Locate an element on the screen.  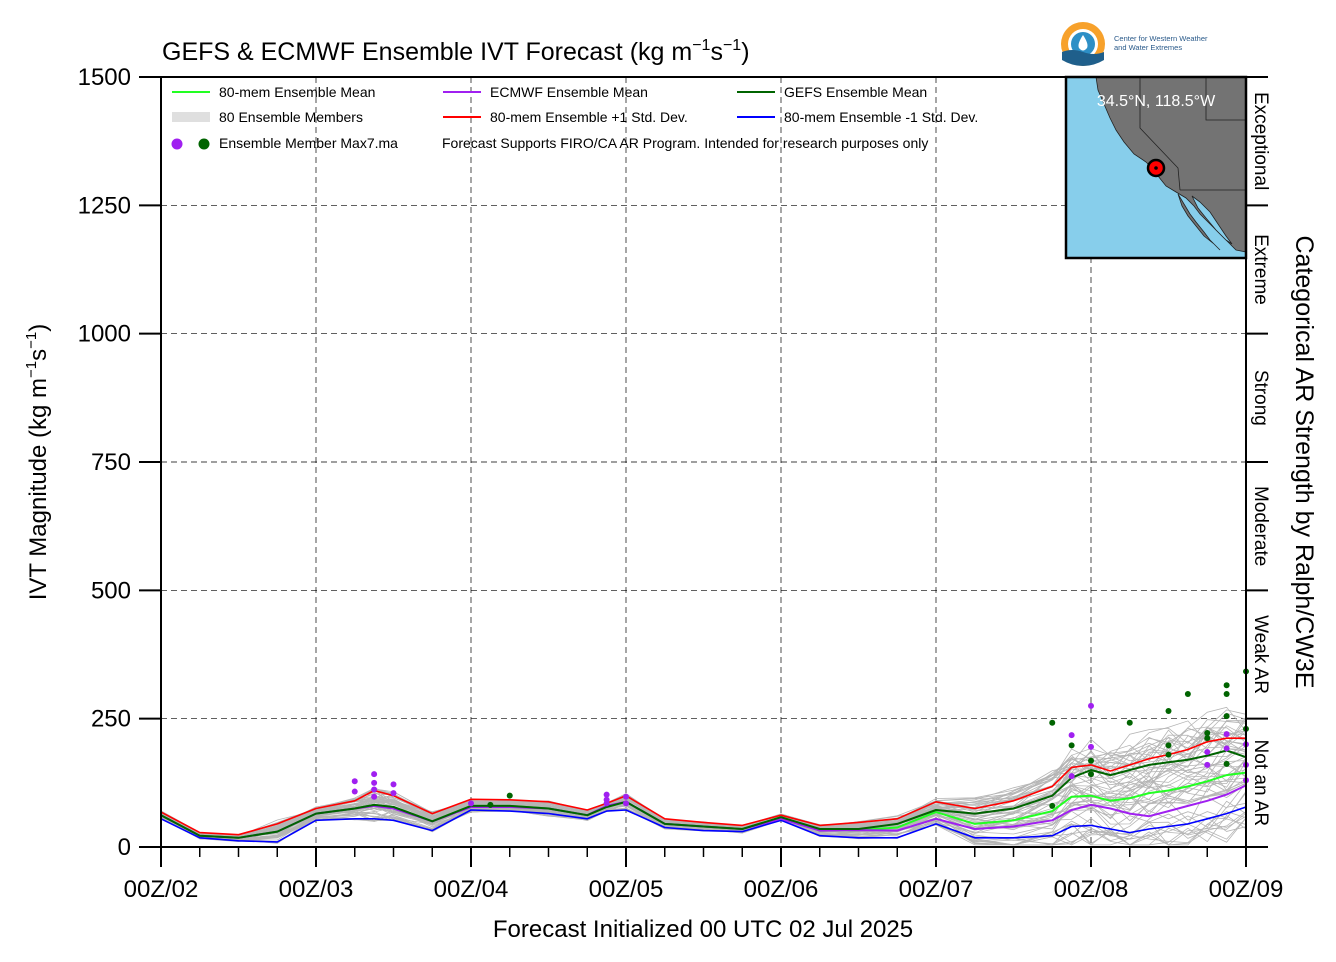
series-gefs-mean is located at coordinates (703, 794).